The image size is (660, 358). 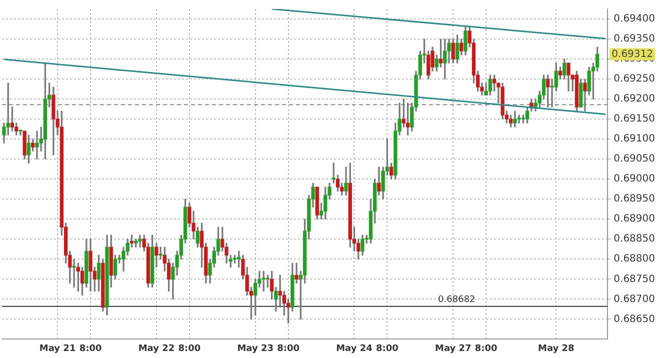 What do you see at coordinates (635, 179) in the screenshot?
I see `y-tick-label: 0.69000` at bounding box center [635, 179].